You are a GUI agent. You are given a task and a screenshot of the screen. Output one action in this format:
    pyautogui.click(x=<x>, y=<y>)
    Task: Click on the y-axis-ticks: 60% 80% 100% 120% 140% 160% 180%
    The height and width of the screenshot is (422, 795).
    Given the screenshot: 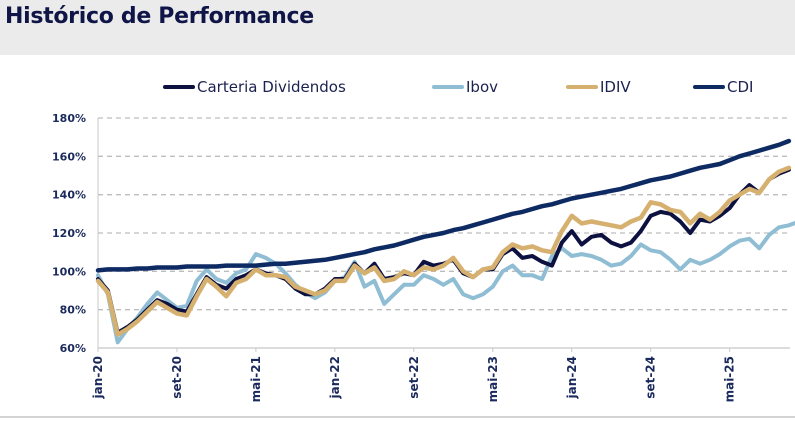 What is the action you would take?
    pyautogui.click(x=69, y=233)
    